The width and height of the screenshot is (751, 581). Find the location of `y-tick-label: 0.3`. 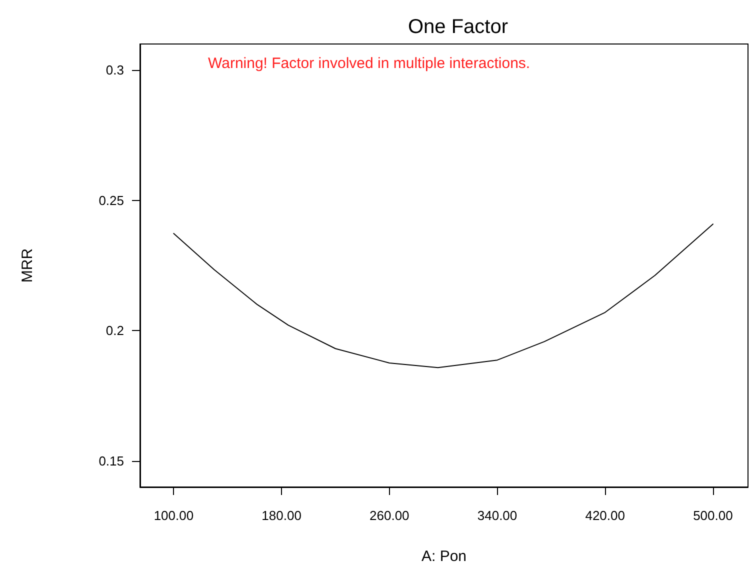

y-tick-label: 0.3 is located at coordinates (115, 70).